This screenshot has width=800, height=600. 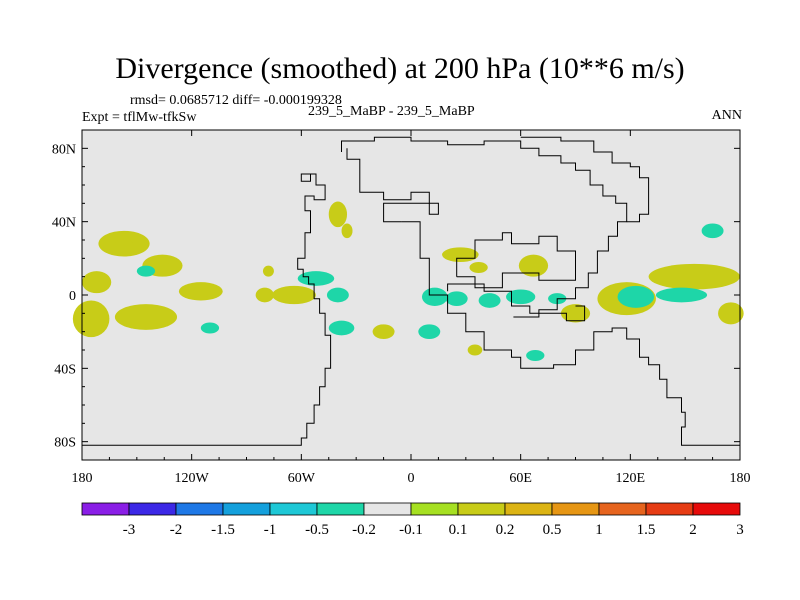 What do you see at coordinates (317, 530) in the screenshot?
I see `colorbar-label: -0.5` at bounding box center [317, 530].